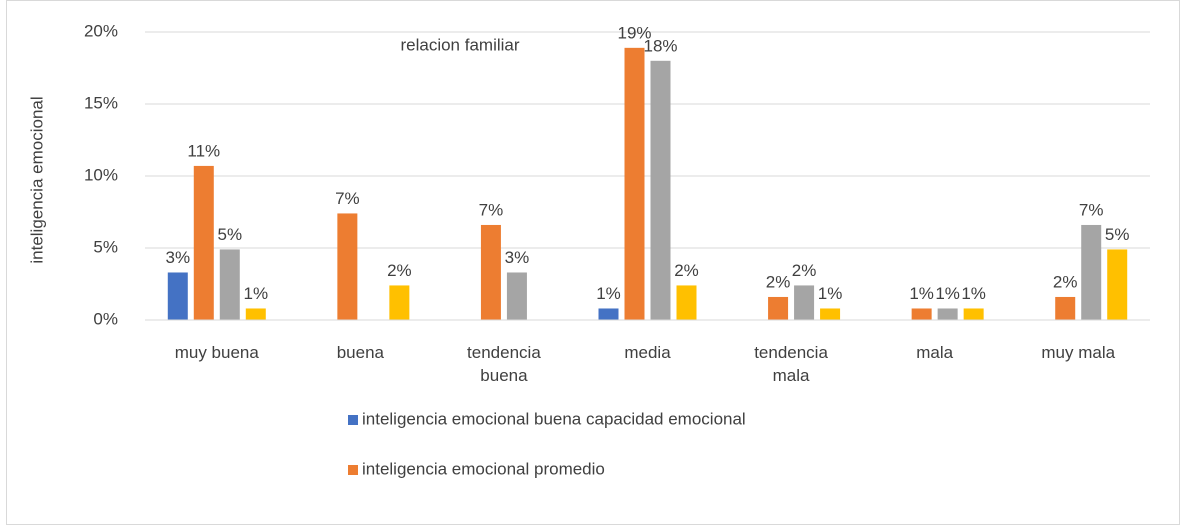 This screenshot has height=531, width=1185. What do you see at coordinates (36, 179) in the screenshot?
I see `y-axis-label: inteligencia emocional` at bounding box center [36, 179].